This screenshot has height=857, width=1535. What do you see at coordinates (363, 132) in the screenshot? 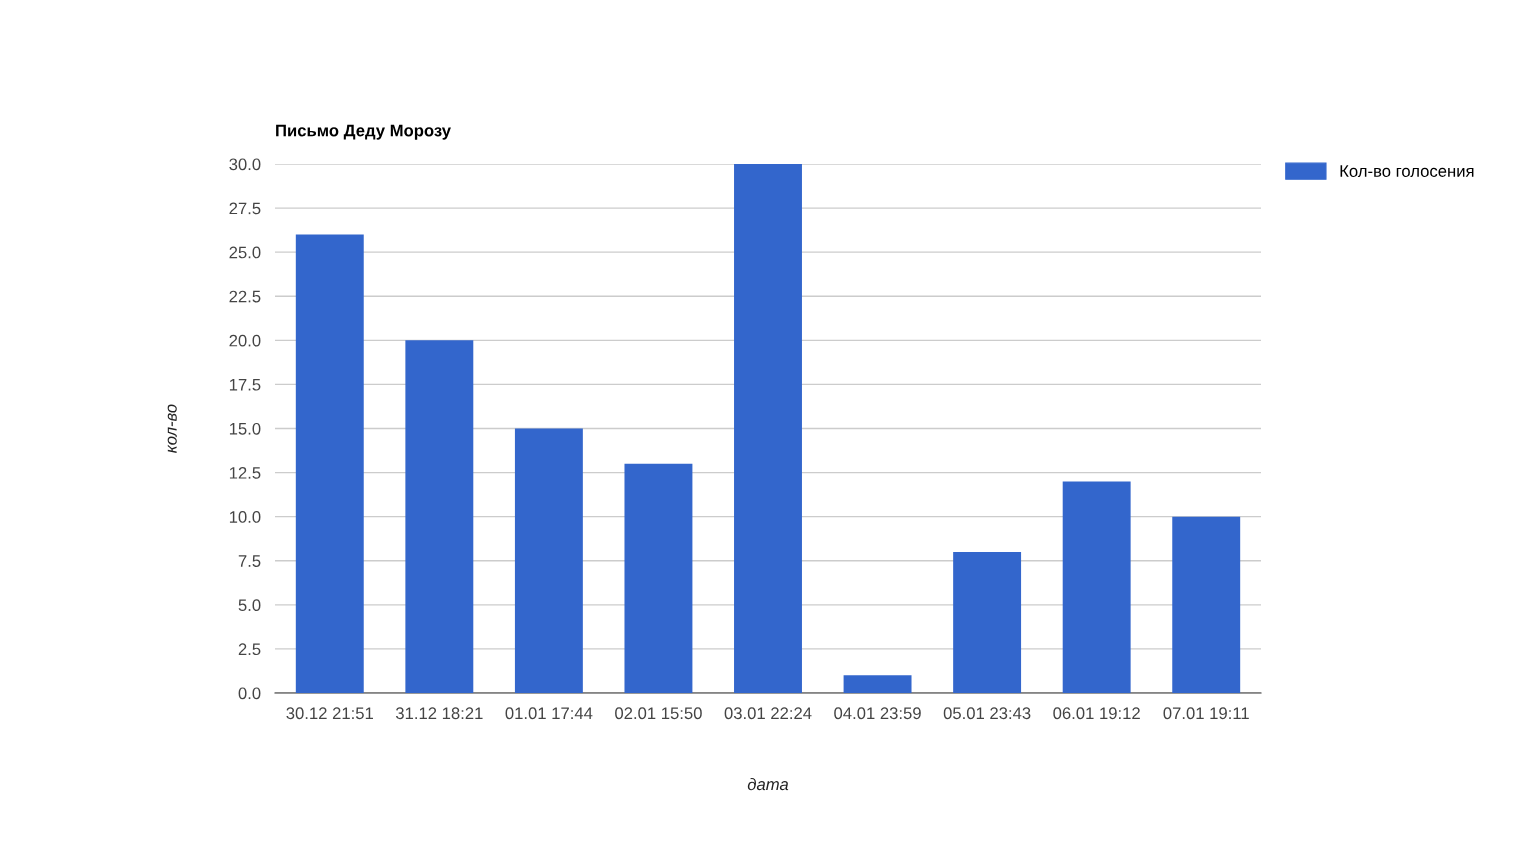
I see `chart-title: Письмо Деду Морозу` at bounding box center [363, 132].